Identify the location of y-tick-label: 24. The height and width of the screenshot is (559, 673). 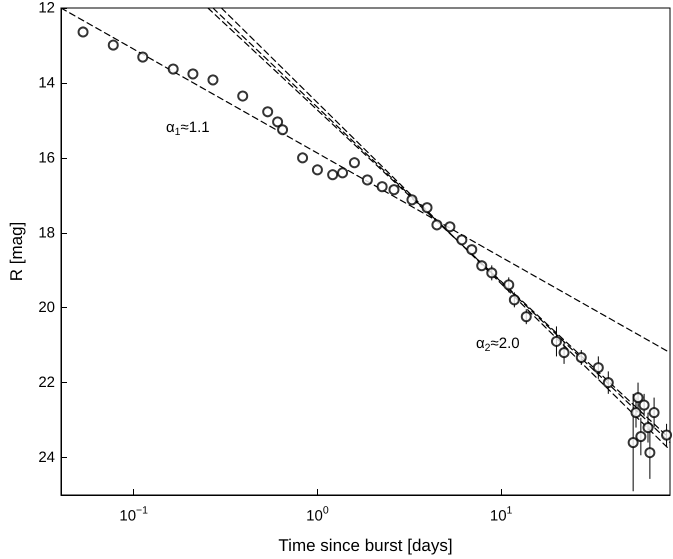
(46, 457).